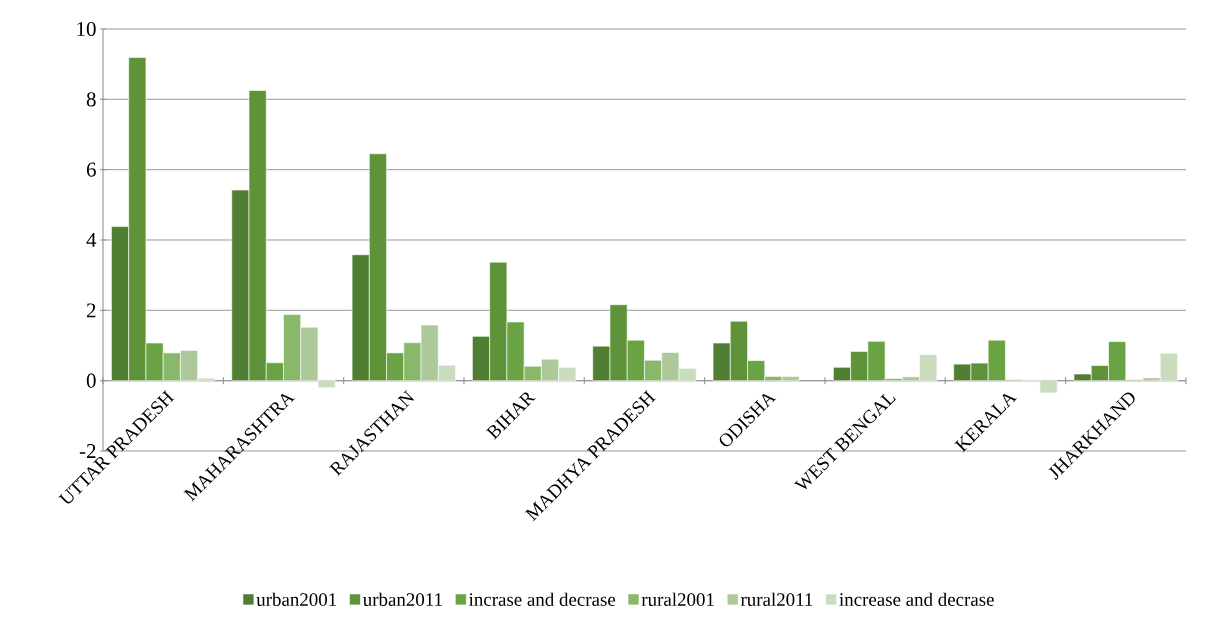  I want to click on legend-label: urban2001, so click(296, 599).